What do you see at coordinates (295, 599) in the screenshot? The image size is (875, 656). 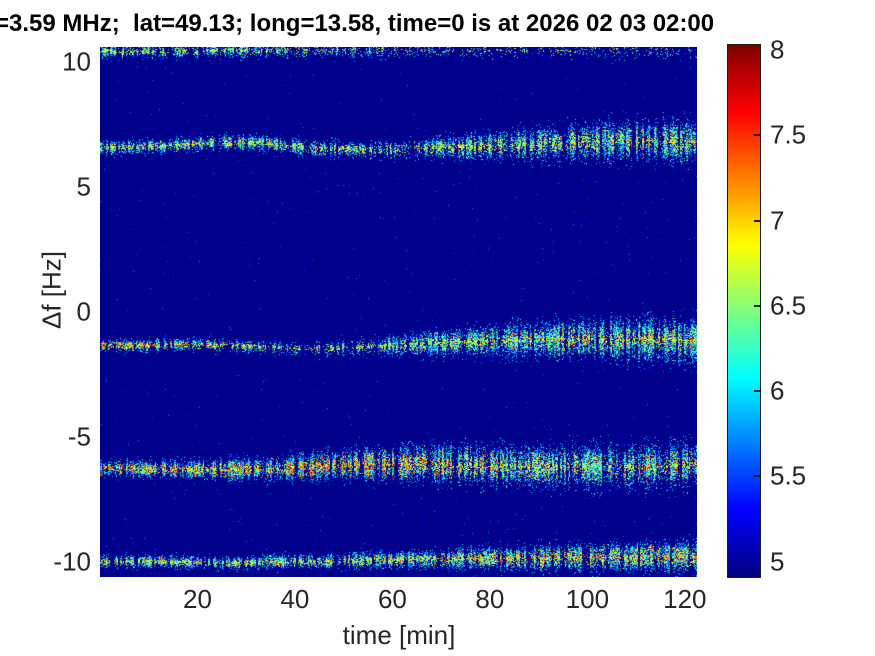 I see `x-tick-label: 40` at bounding box center [295, 599].